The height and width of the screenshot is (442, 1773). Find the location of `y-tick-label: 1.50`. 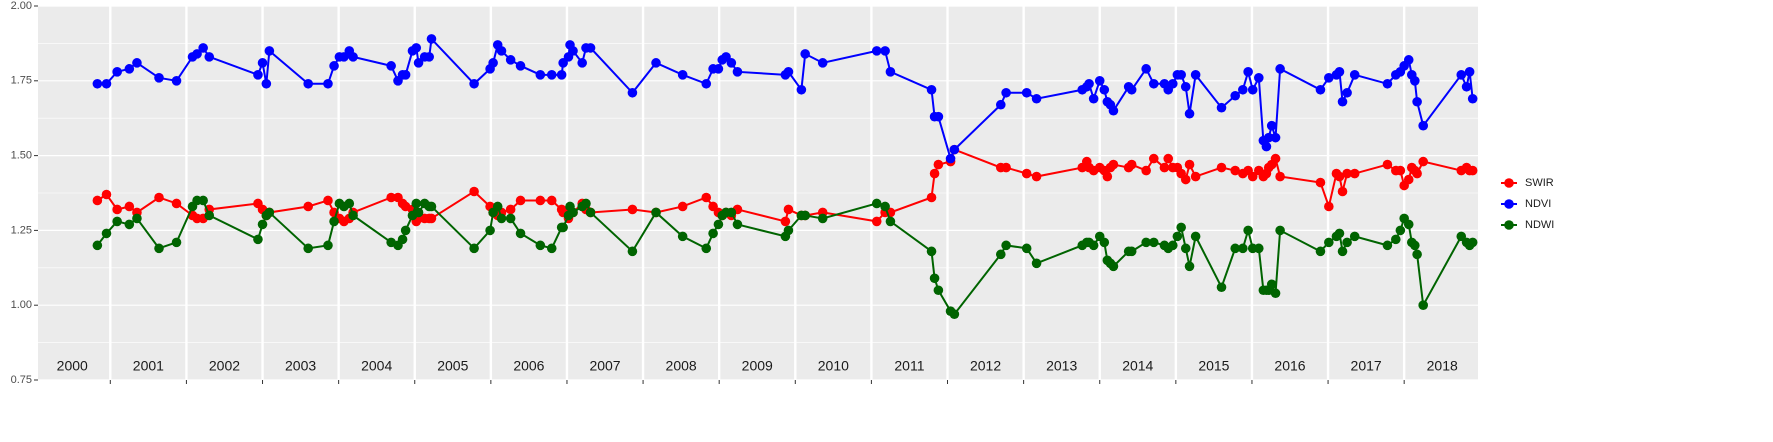

y-tick-label: 1.50 is located at coordinates (21, 156).